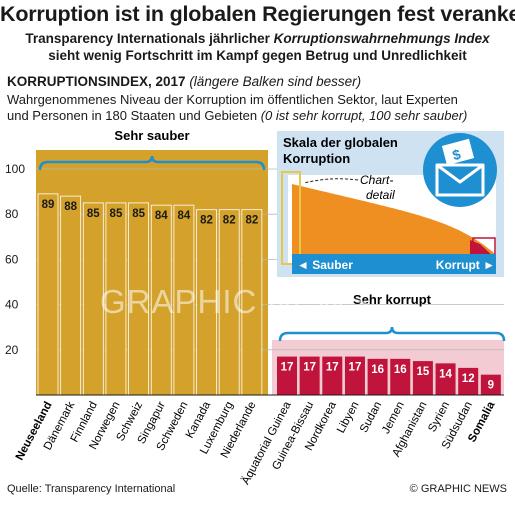  What do you see at coordinates (465, 265) in the screenshot?
I see `inset-right-label: Korrupt ►` at bounding box center [465, 265].